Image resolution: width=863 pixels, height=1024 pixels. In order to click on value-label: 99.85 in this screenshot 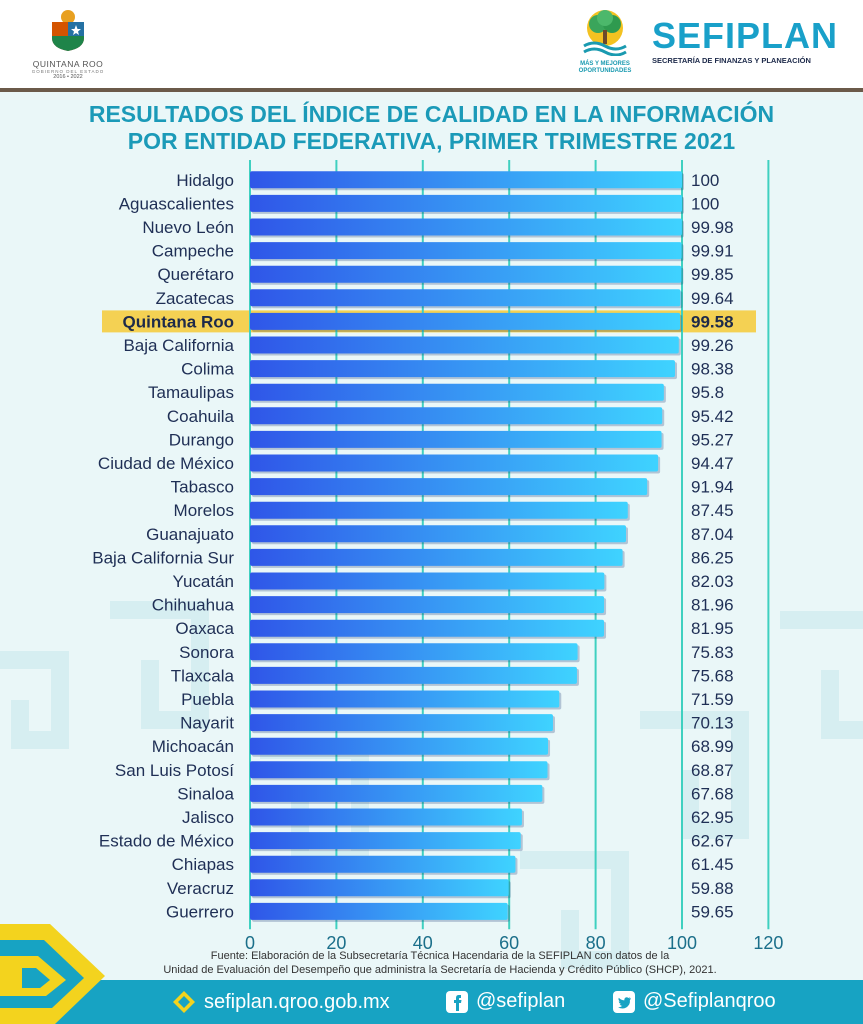, I will do `click(712, 274)`.